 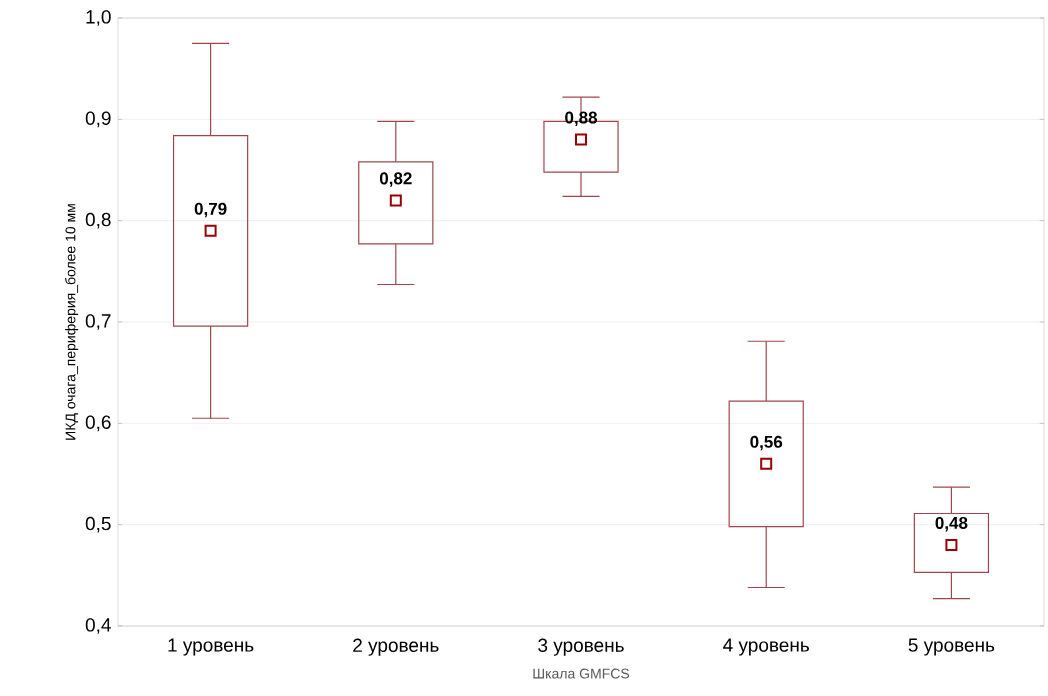 I want to click on x-tick-label: 4 уровень, so click(x=766, y=647).